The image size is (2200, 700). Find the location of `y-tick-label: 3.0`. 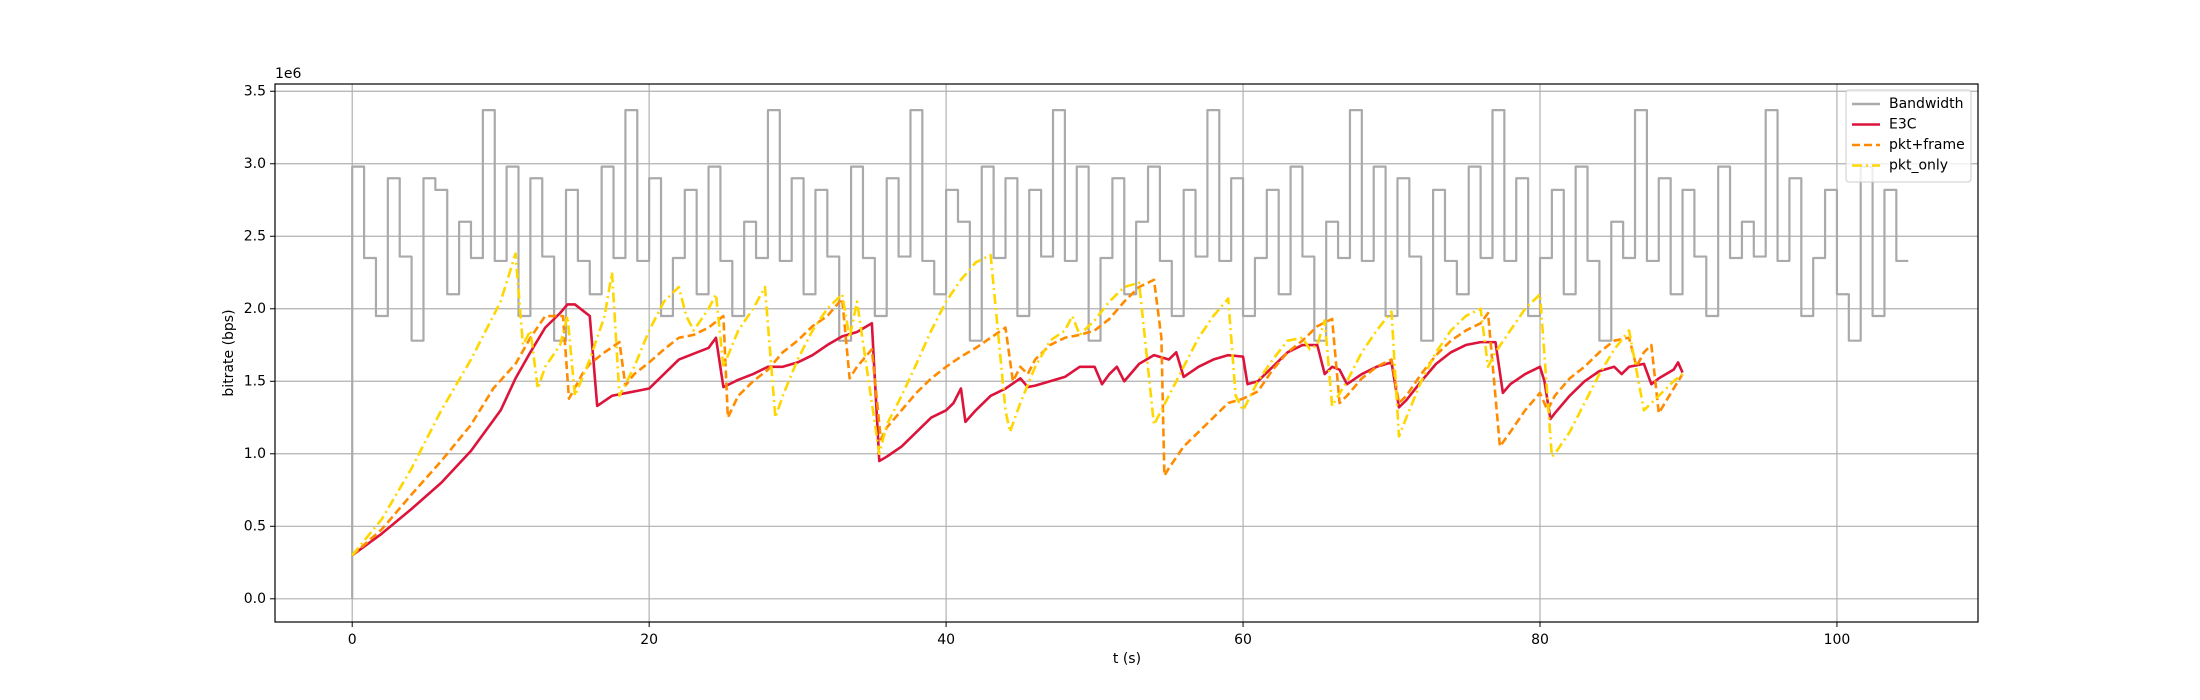

y-tick-label: 3.0 is located at coordinates (255, 164).